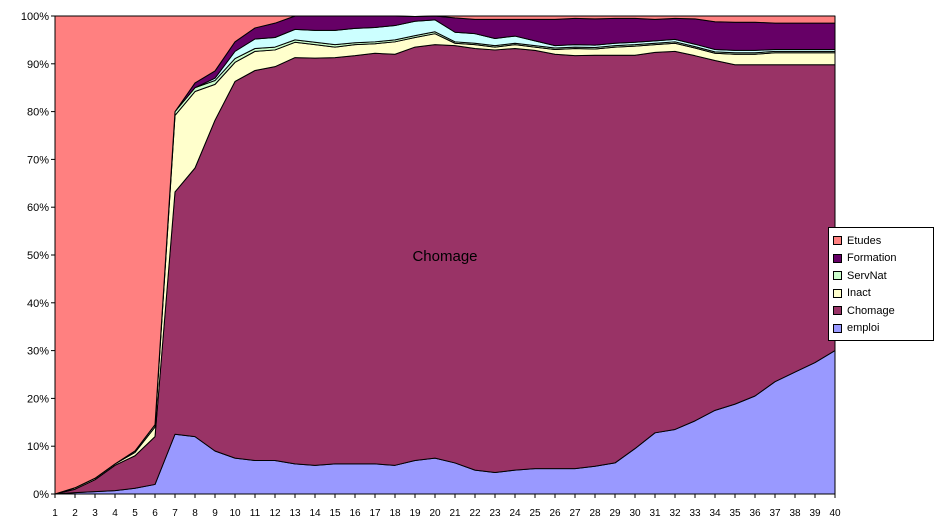 This screenshot has height=522, width=937. I want to click on x-tick-label: 2, so click(75, 513).